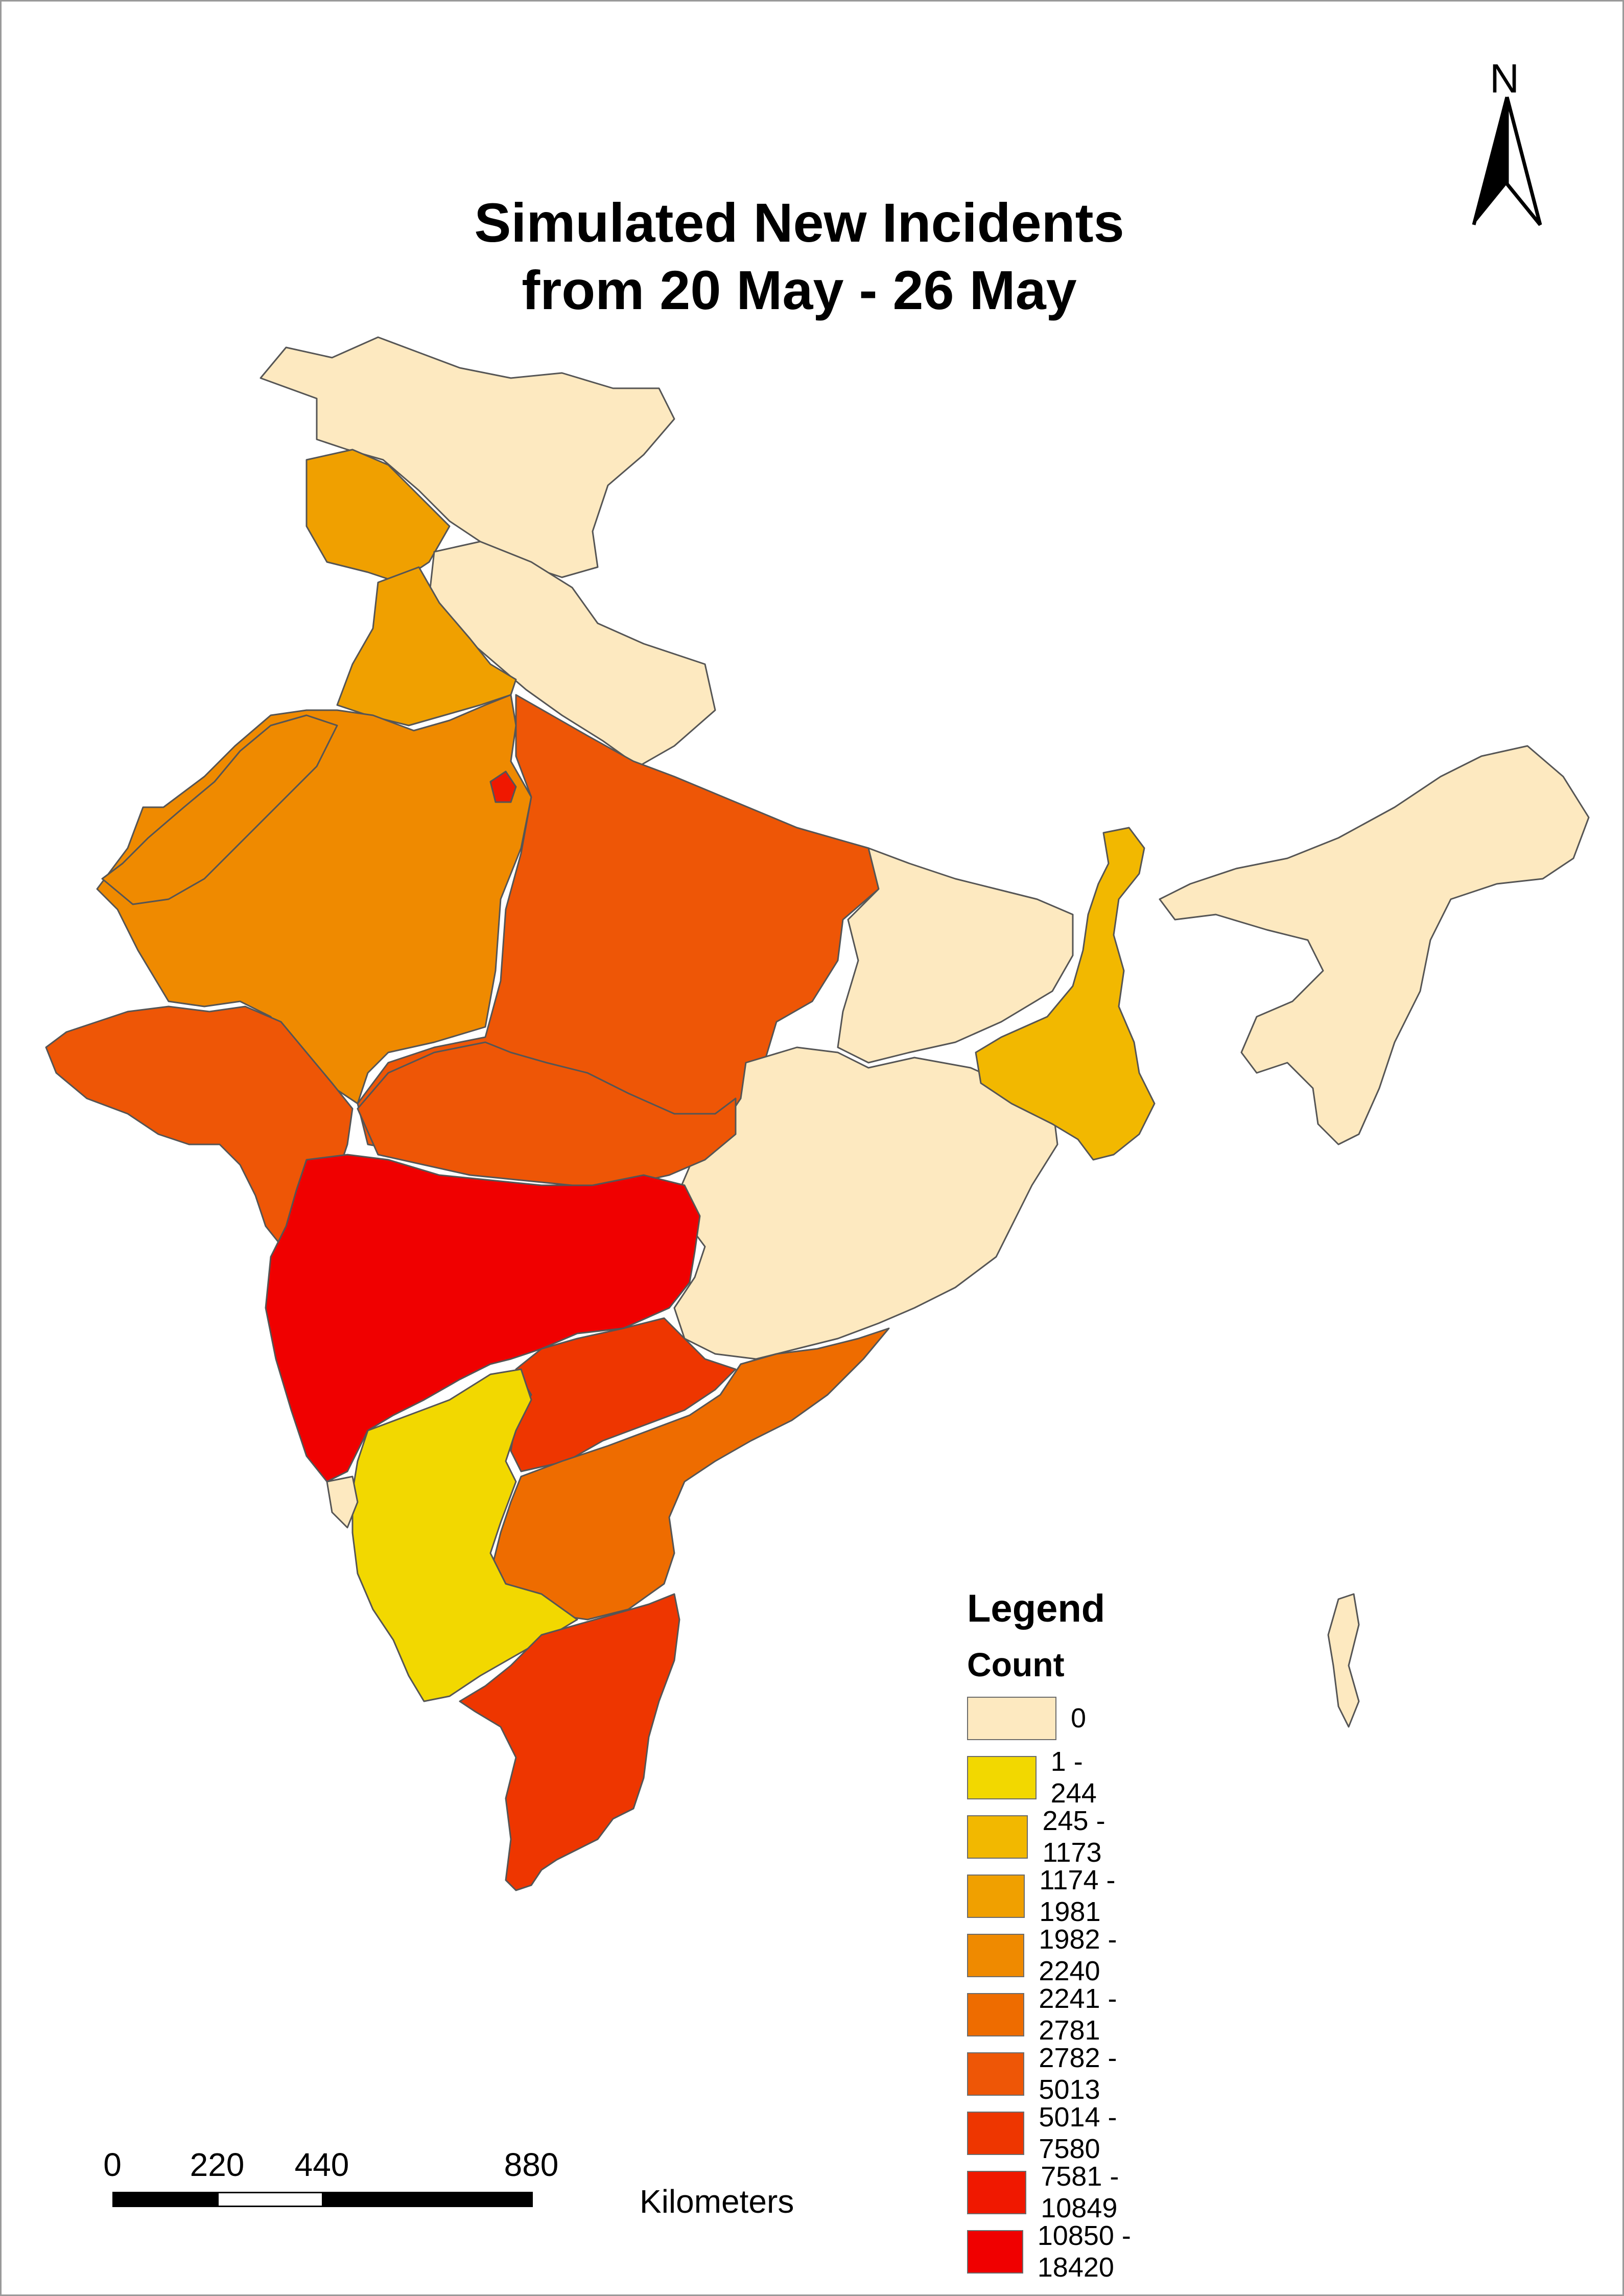 This screenshot has width=1624, height=2296. What do you see at coordinates (1507, 161) in the screenshot?
I see `north-arrow-icon` at bounding box center [1507, 161].